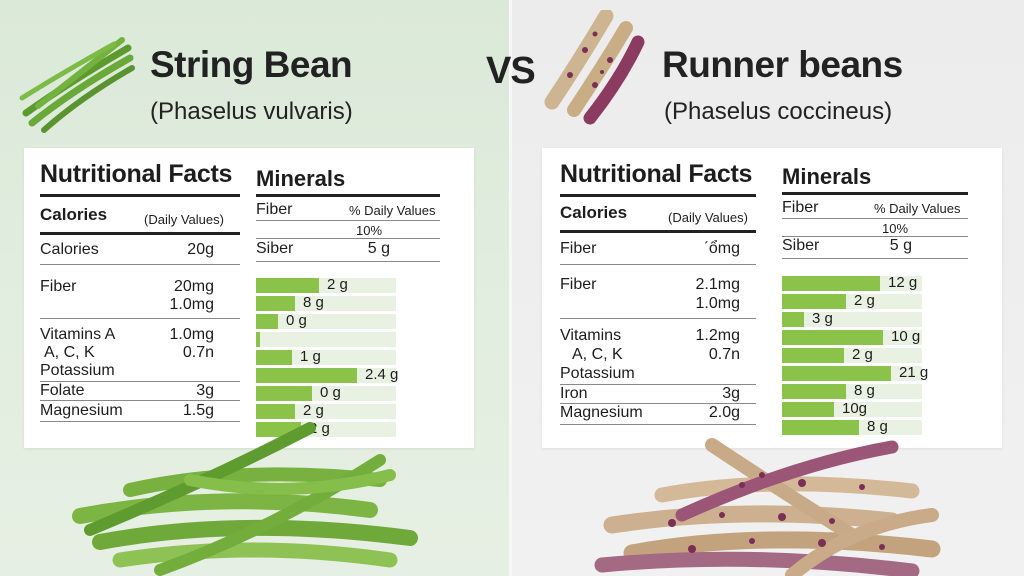  Describe the element at coordinates (601, 412) in the screenshot. I see `nutrition-row-label: Magnesium` at that location.